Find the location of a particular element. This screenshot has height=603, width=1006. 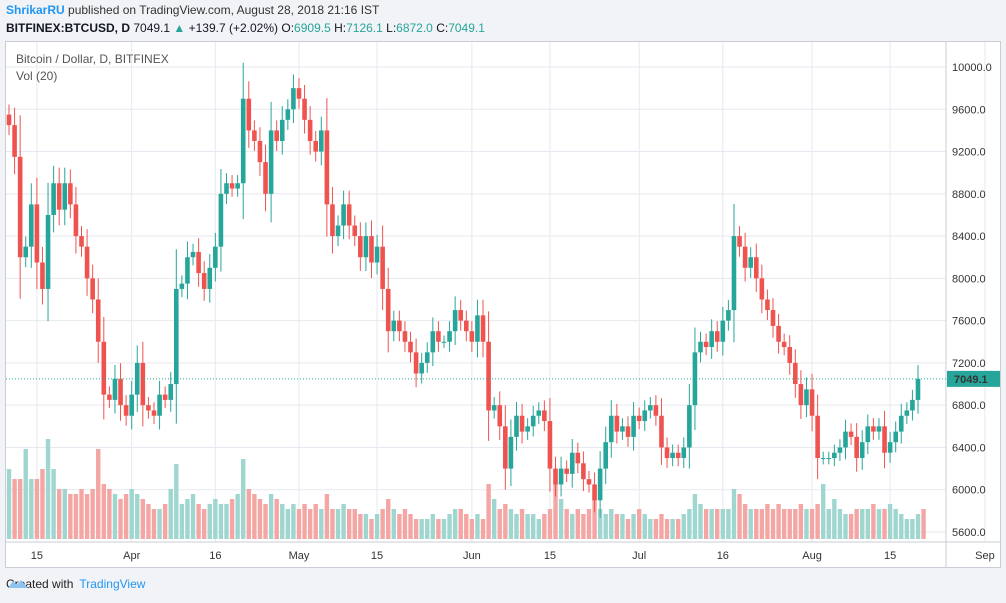

tradingview-logo-icon is located at coordinates (18, 584).